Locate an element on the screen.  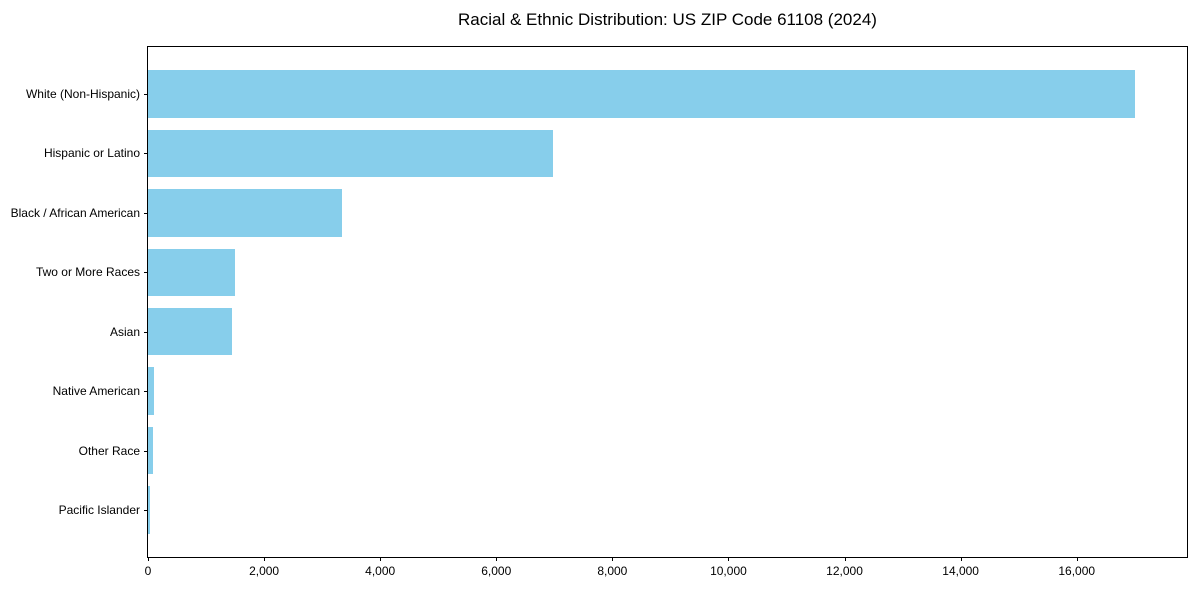
y-axis-label: Pacific Islander is located at coordinates (99, 510).